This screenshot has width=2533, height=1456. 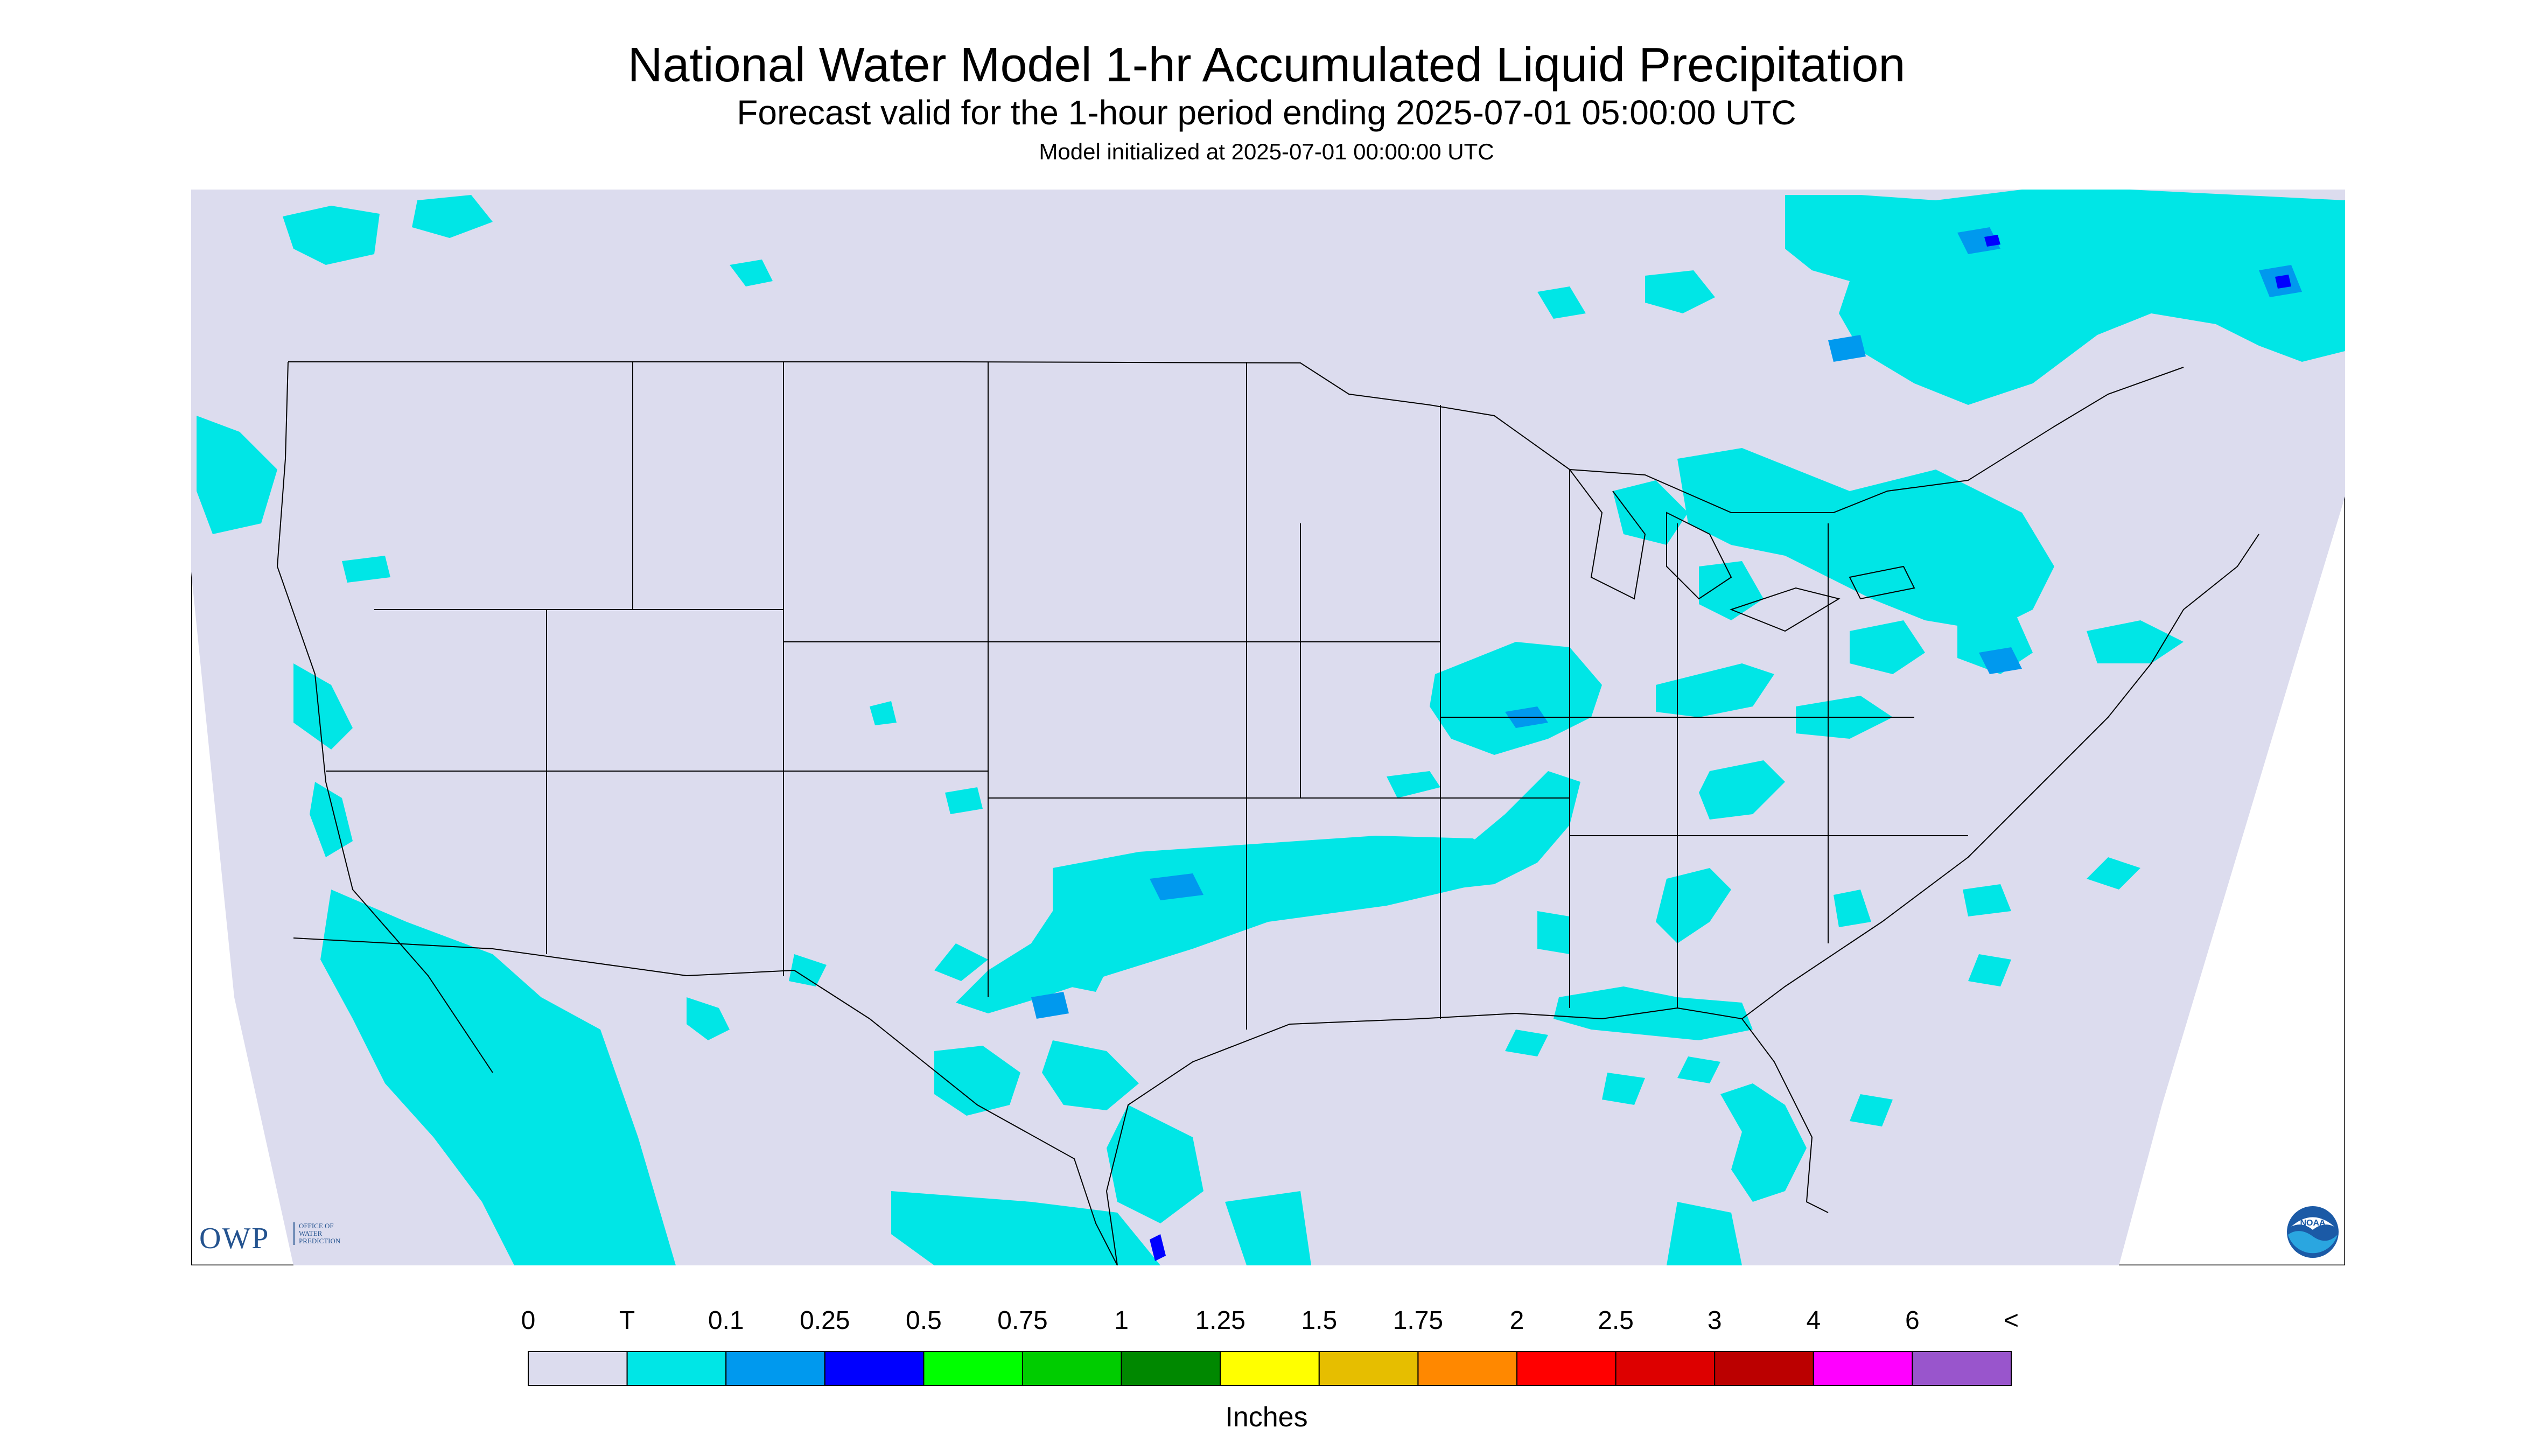 What do you see at coordinates (1913, 1320) in the screenshot?
I see `colorbar-tick-label: 6` at bounding box center [1913, 1320].